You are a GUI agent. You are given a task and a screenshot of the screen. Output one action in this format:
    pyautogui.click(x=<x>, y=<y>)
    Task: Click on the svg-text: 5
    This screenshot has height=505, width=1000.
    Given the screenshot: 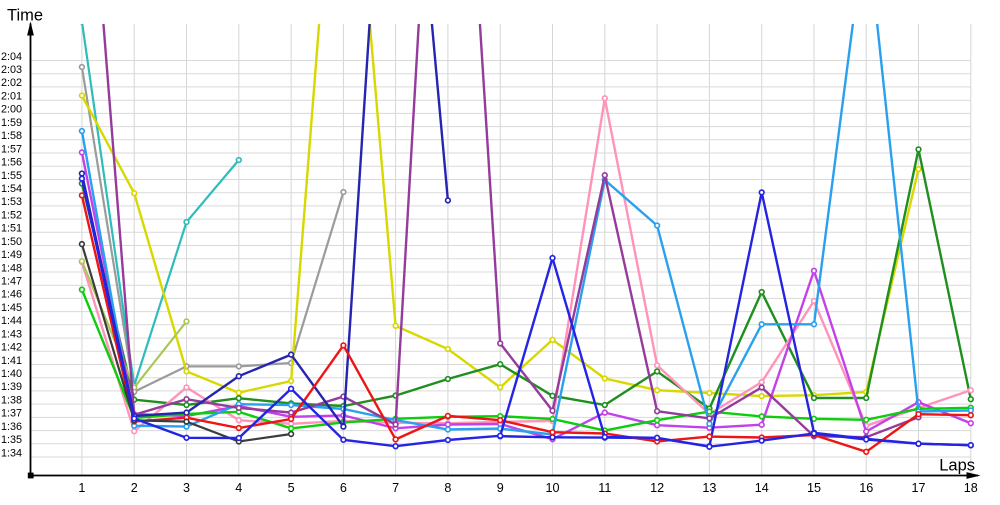 What is the action you would take?
    pyautogui.click(x=291, y=488)
    